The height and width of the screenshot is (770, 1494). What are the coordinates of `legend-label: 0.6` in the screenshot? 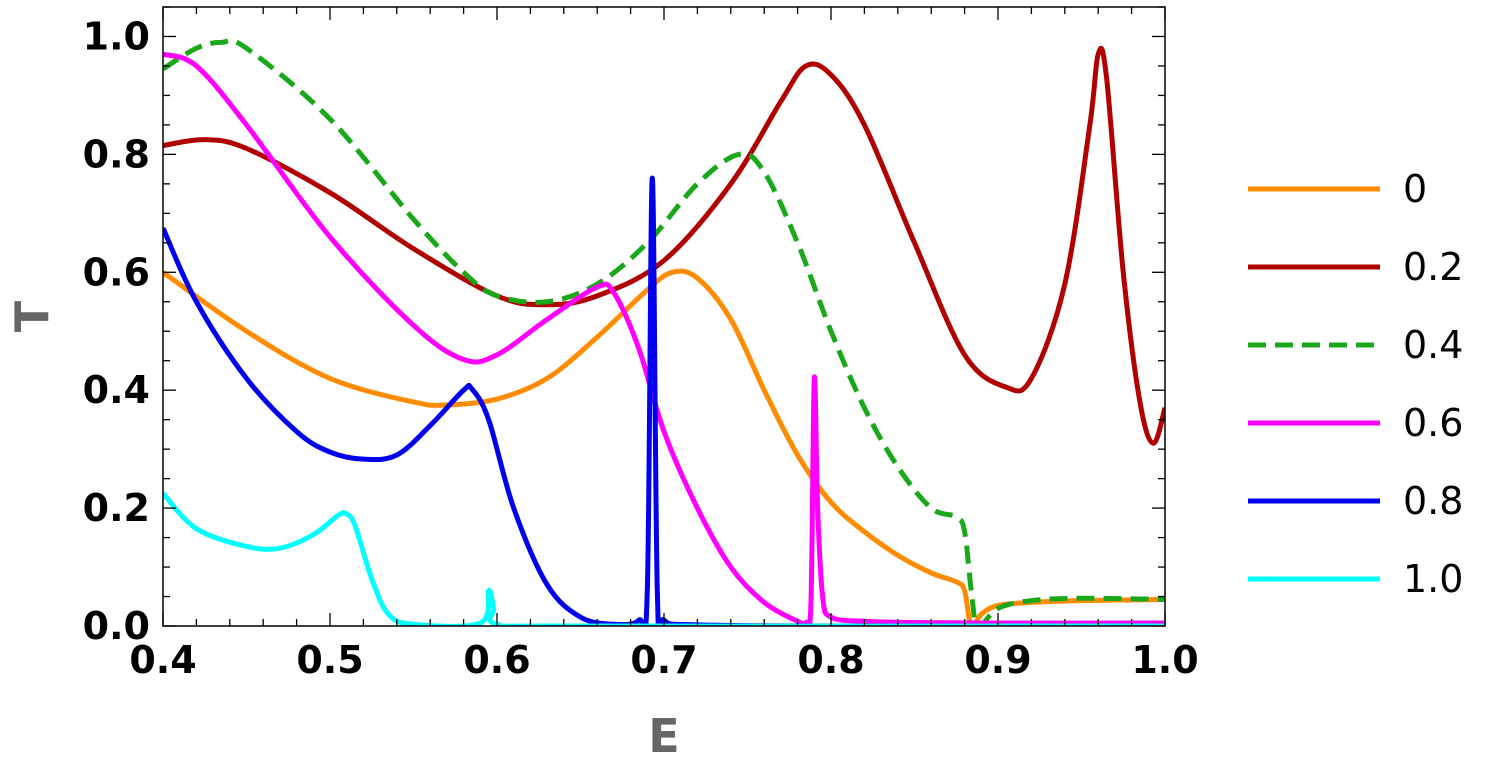 It's located at (1433, 423).